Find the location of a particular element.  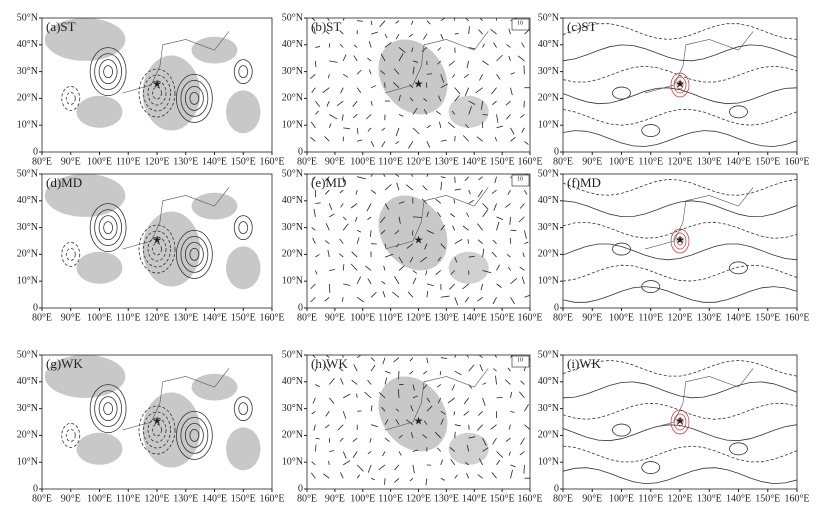

star: ★ is located at coordinates (157, 85).